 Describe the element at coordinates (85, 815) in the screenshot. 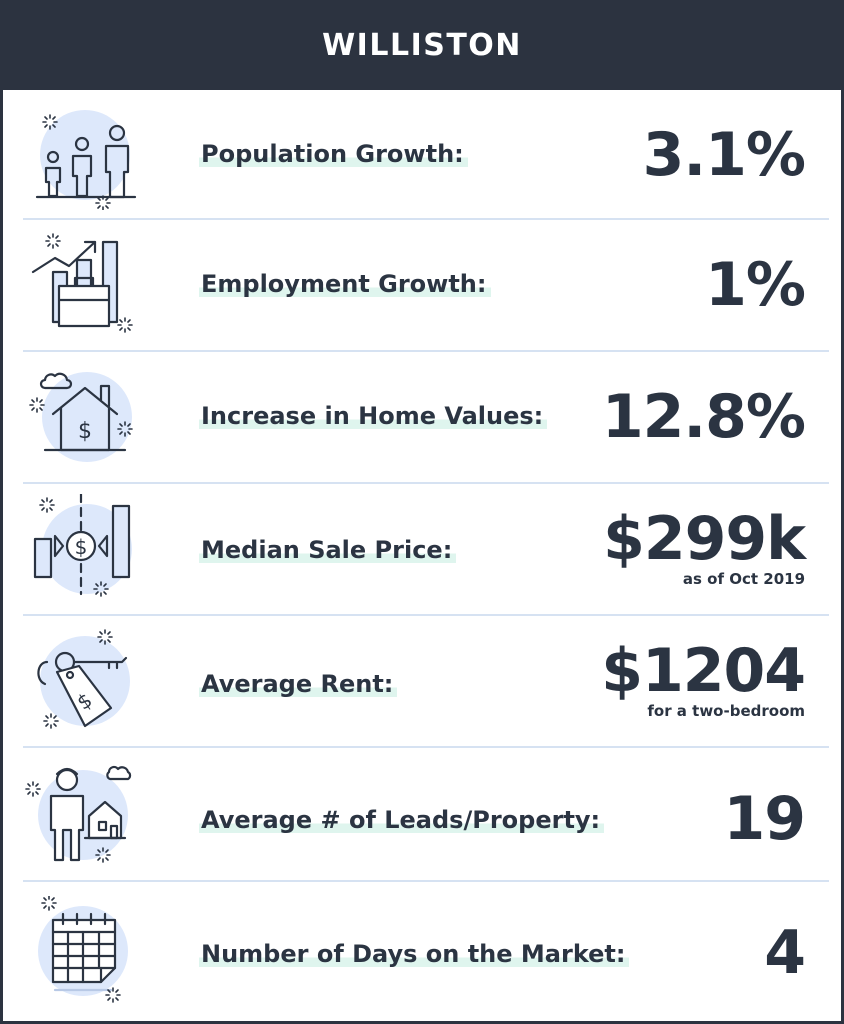

I see `person-house-icon` at that location.